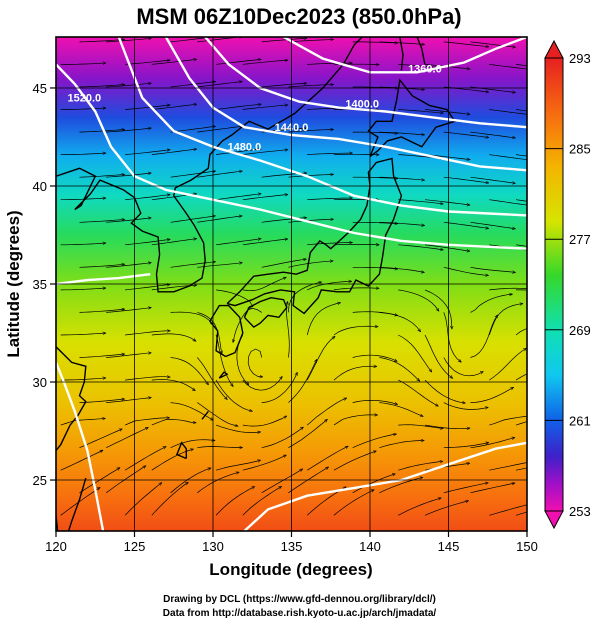  I want to click on x-axis-title: Longitude (degrees), so click(290, 569).